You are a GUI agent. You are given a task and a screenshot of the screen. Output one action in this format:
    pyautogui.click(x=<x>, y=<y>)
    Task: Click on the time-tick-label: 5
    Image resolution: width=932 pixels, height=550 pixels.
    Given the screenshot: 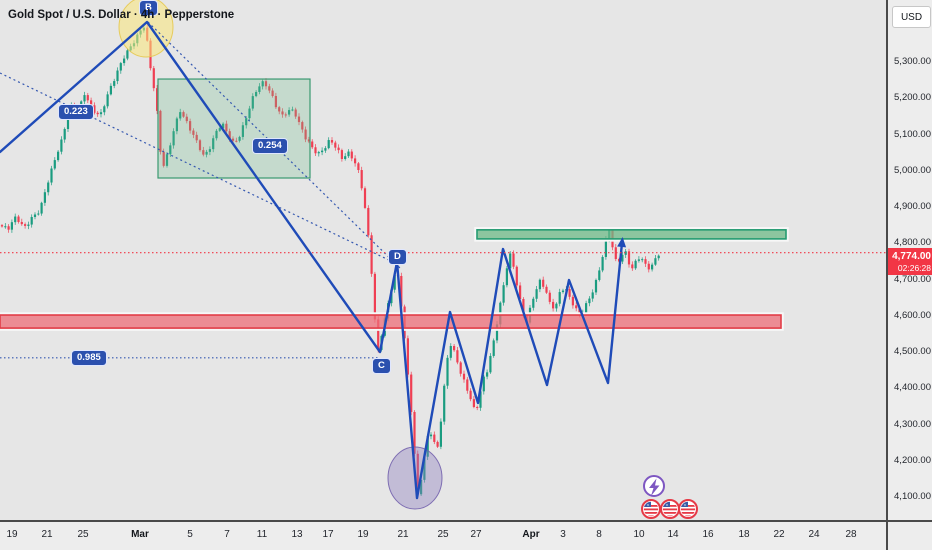 What is the action you would take?
    pyautogui.click(x=190, y=534)
    